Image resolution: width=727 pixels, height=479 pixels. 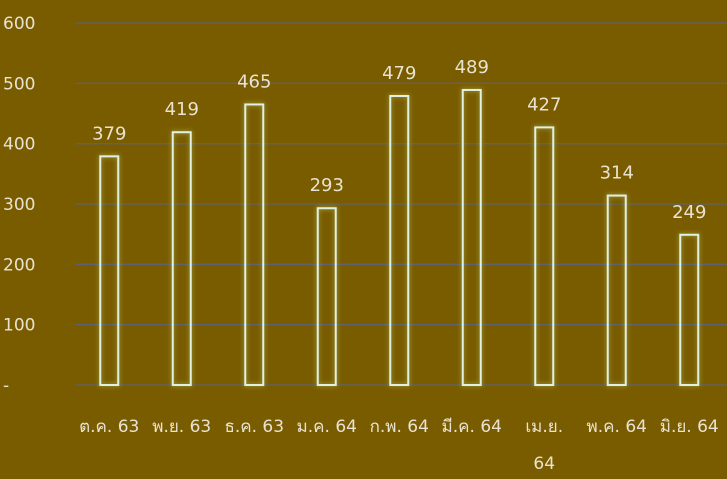 What do you see at coordinates (399, 427) in the screenshot?
I see `x-tick-label: ก.พ. 64` at bounding box center [399, 427].